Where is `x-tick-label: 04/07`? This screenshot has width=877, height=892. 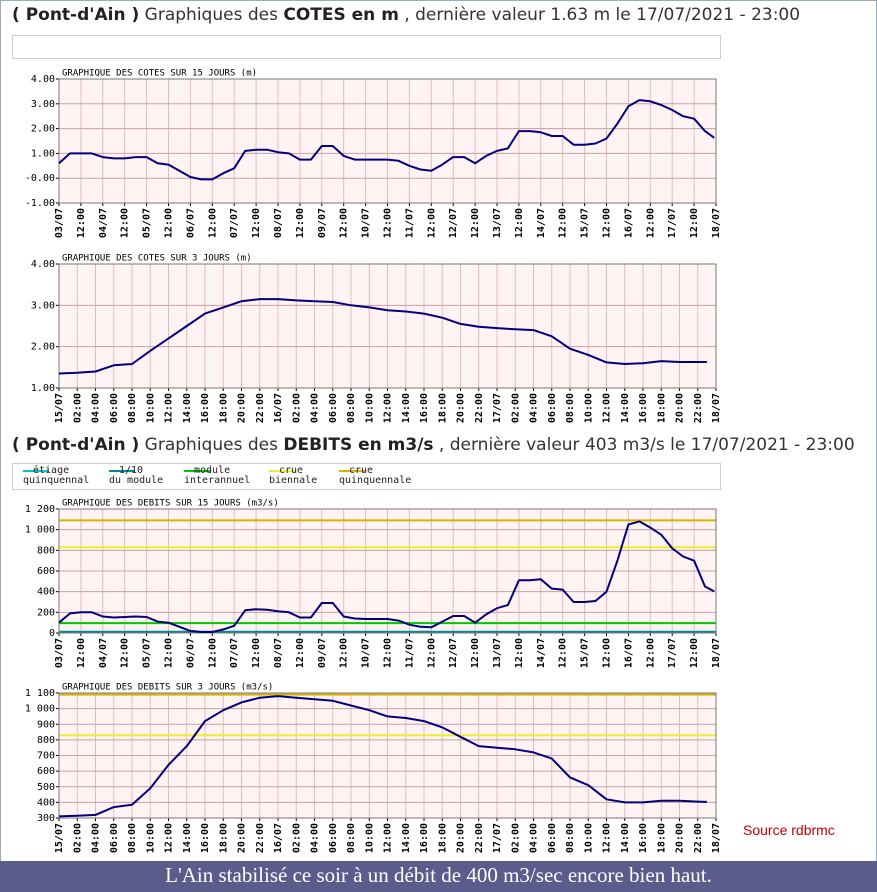 x-tick-label: 04/07 is located at coordinates (103, 653).